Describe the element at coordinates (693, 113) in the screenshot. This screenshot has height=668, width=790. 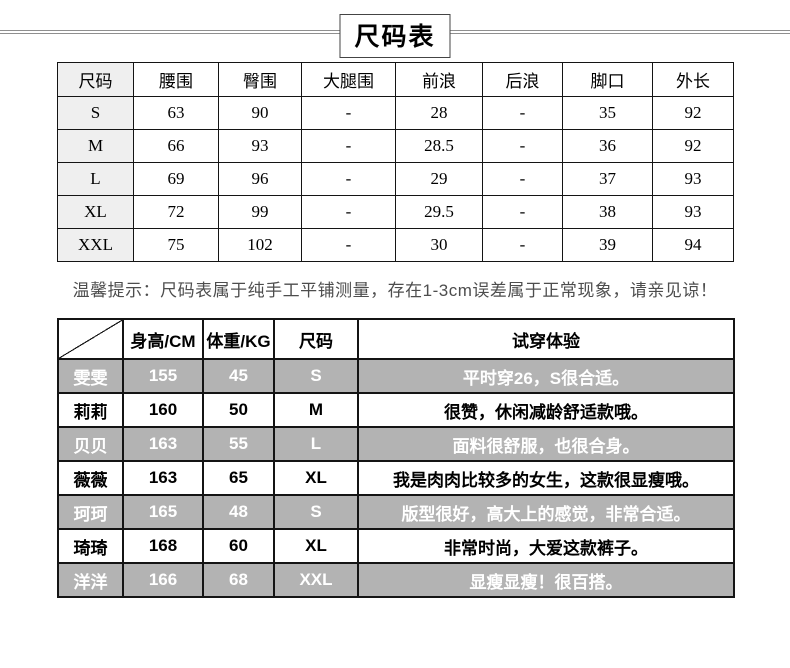
I see `table-cell: 92` at that location.